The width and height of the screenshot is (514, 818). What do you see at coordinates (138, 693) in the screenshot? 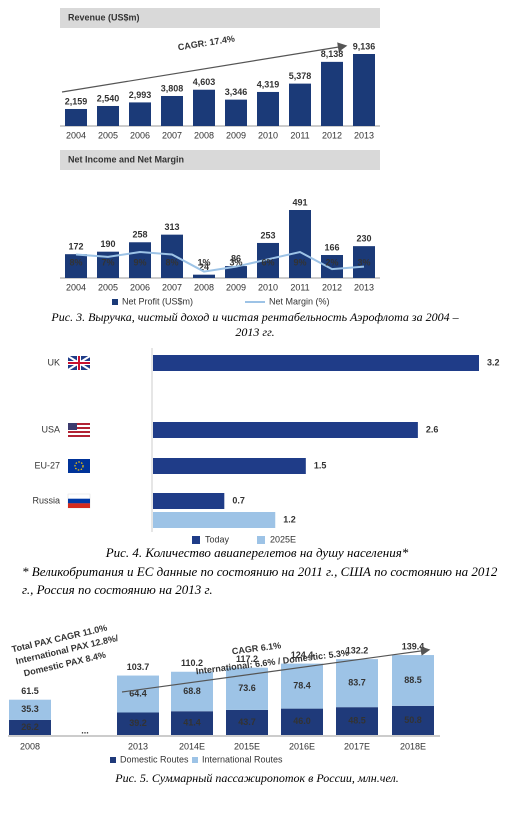
I see `value-label: 64.4` at bounding box center [138, 693].